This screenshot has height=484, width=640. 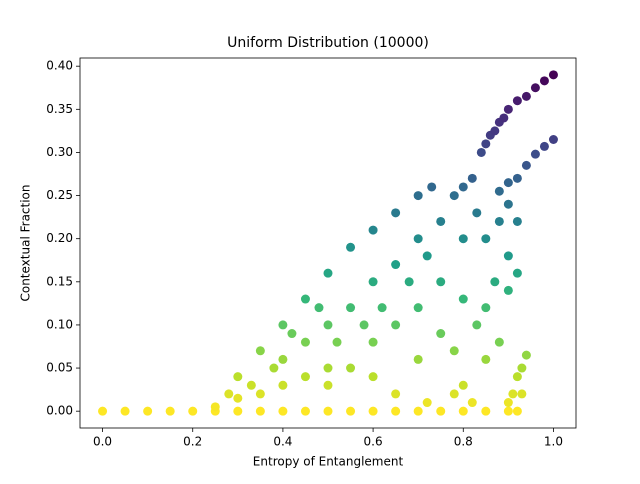 What do you see at coordinates (192, 442) in the screenshot?
I see `x-tick-label: 0.2` at bounding box center [192, 442].